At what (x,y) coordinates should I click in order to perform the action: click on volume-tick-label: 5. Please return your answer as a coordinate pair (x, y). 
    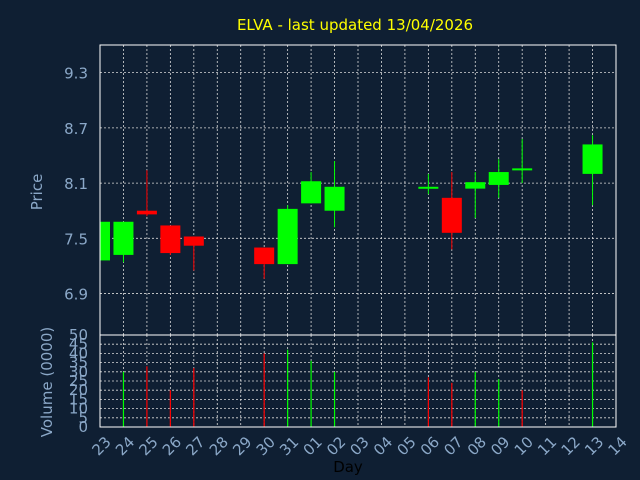
    Looking at the image, I should click on (83, 418).